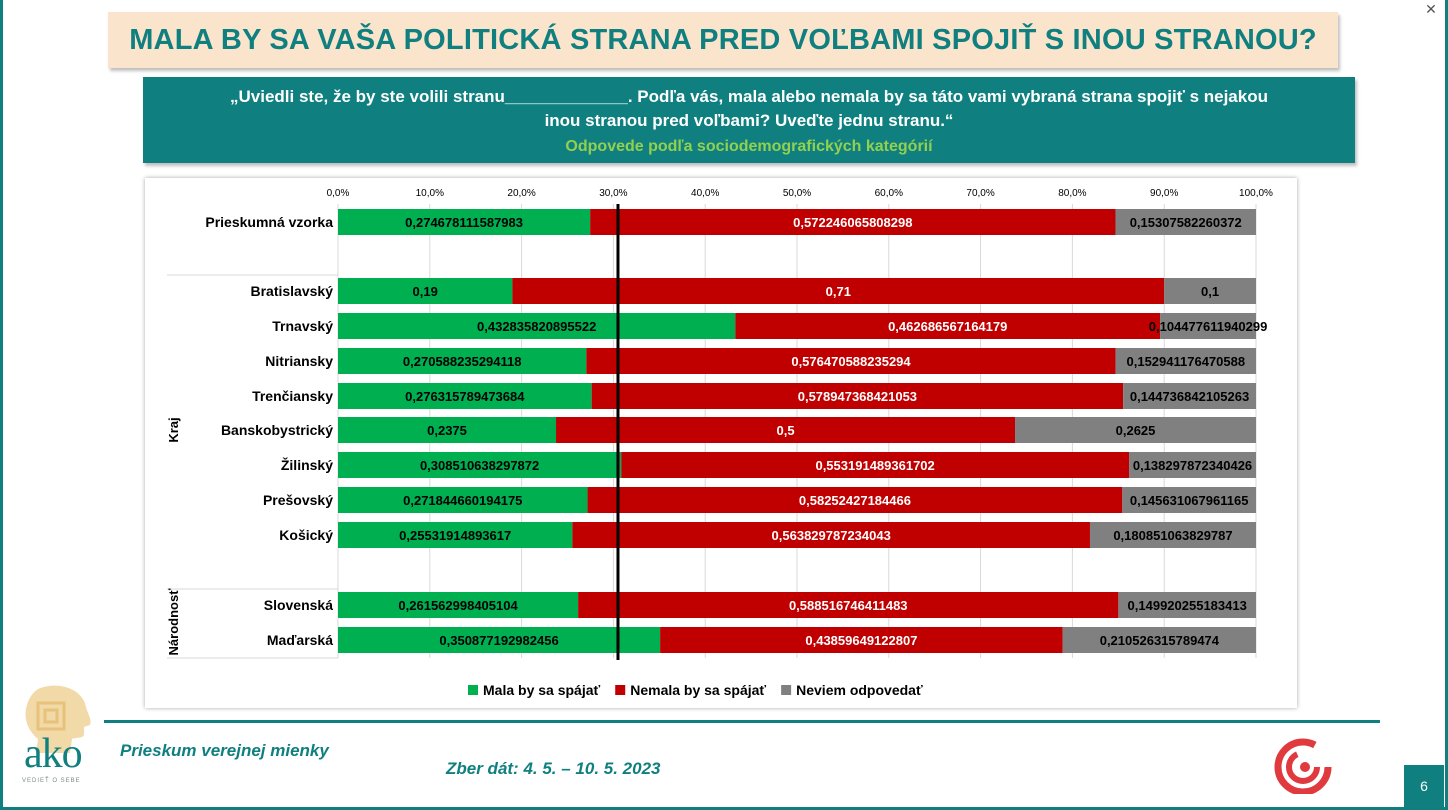 This screenshot has width=1448, height=810. What do you see at coordinates (298, 500) in the screenshot?
I see `category-label: Prešovský` at bounding box center [298, 500].